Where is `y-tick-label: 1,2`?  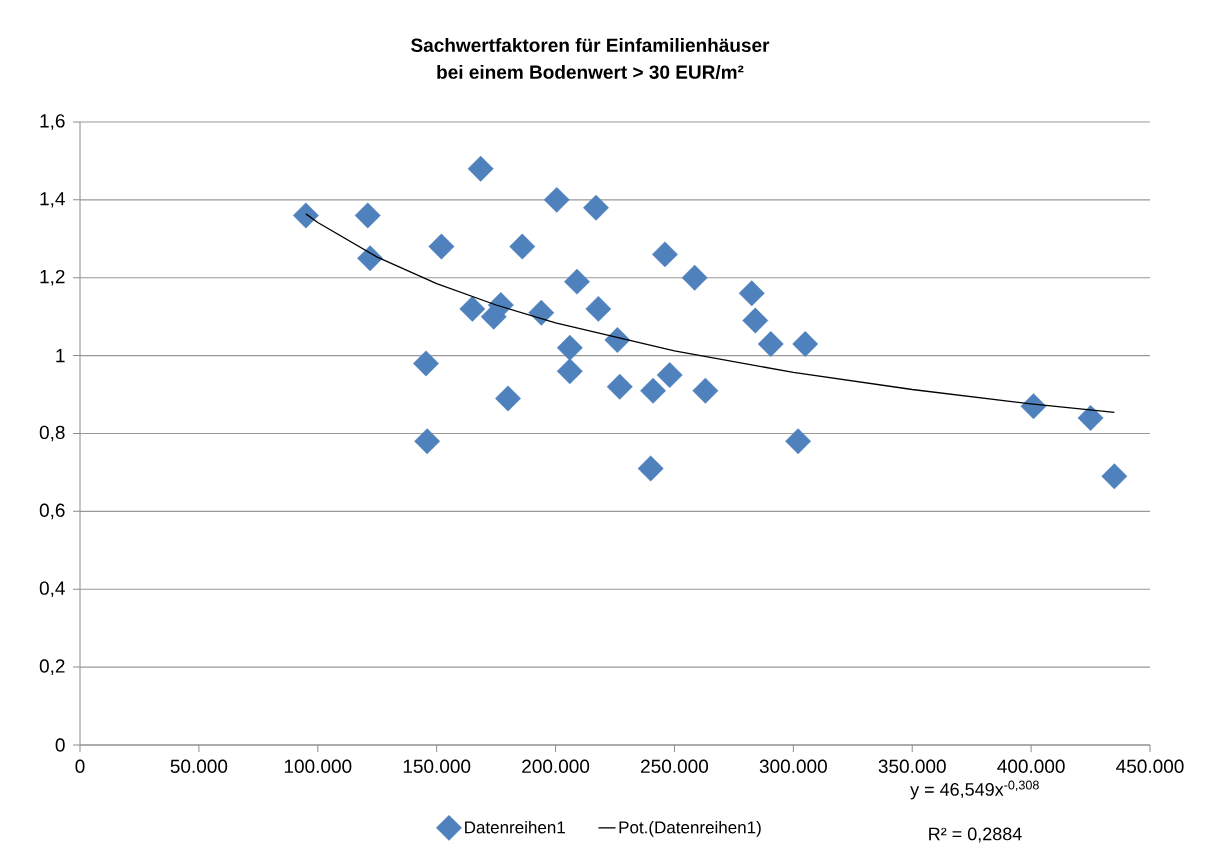 y-tick-label: 1,2 is located at coordinates (52, 277).